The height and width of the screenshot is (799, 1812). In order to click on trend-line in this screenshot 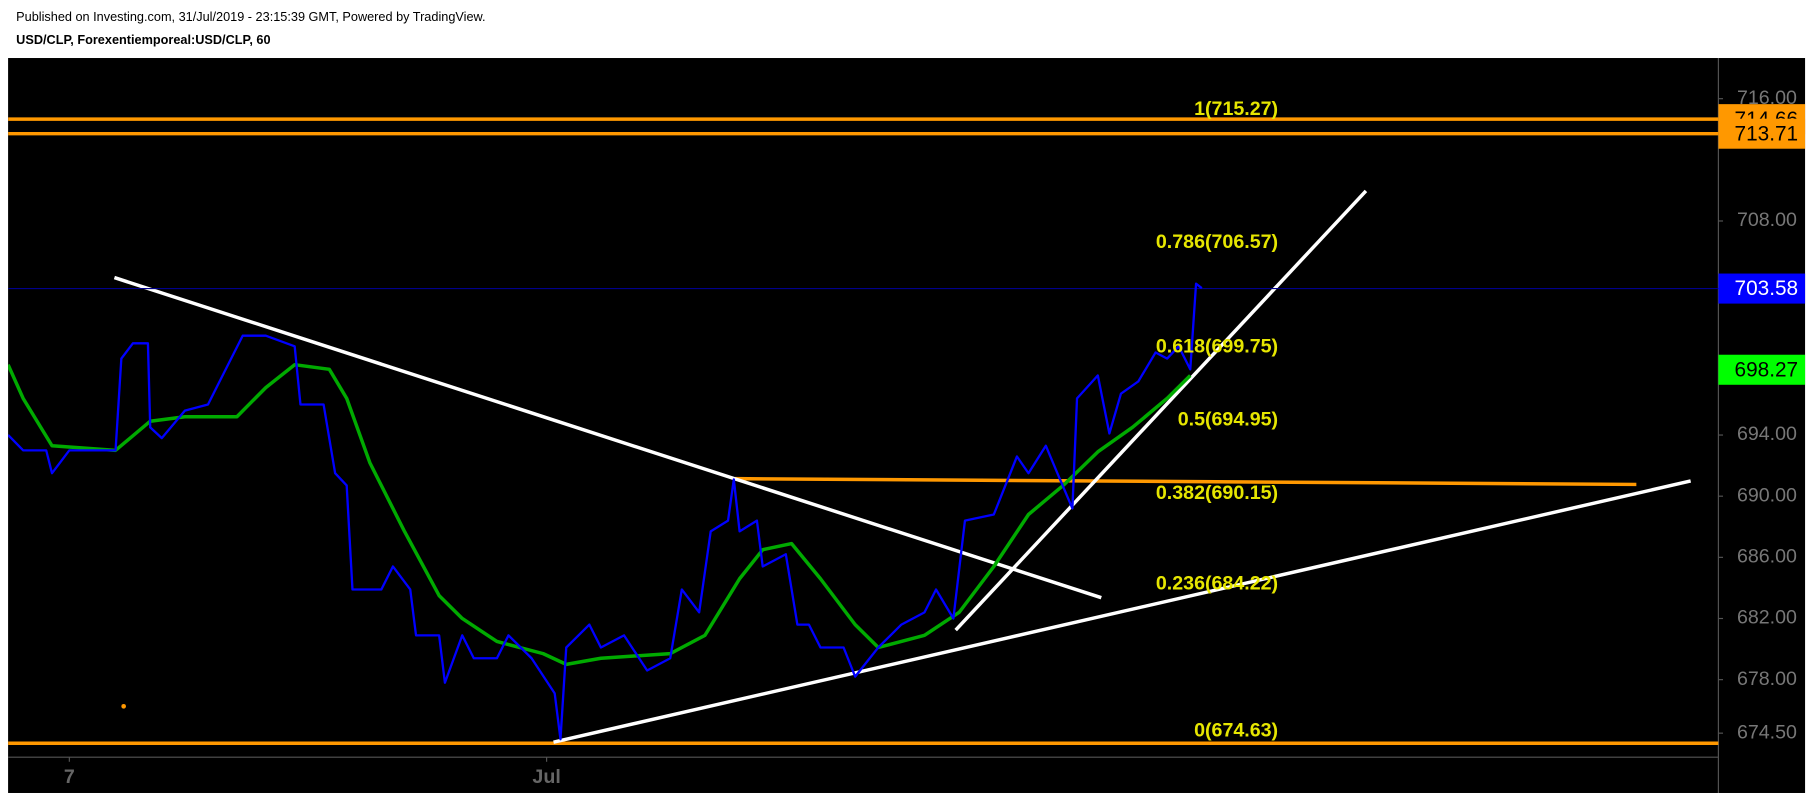, I will do `click(1161, 410)`.